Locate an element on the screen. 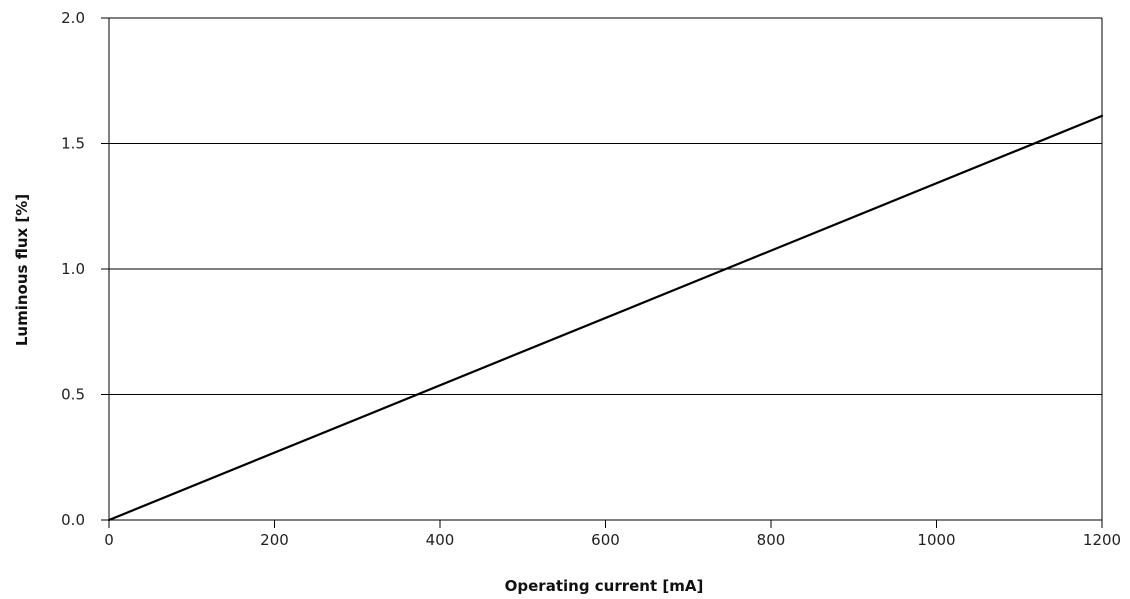  y-axis-ticks: 0.0 0.5 1.0 1.5 2.0 is located at coordinates (85, 269).